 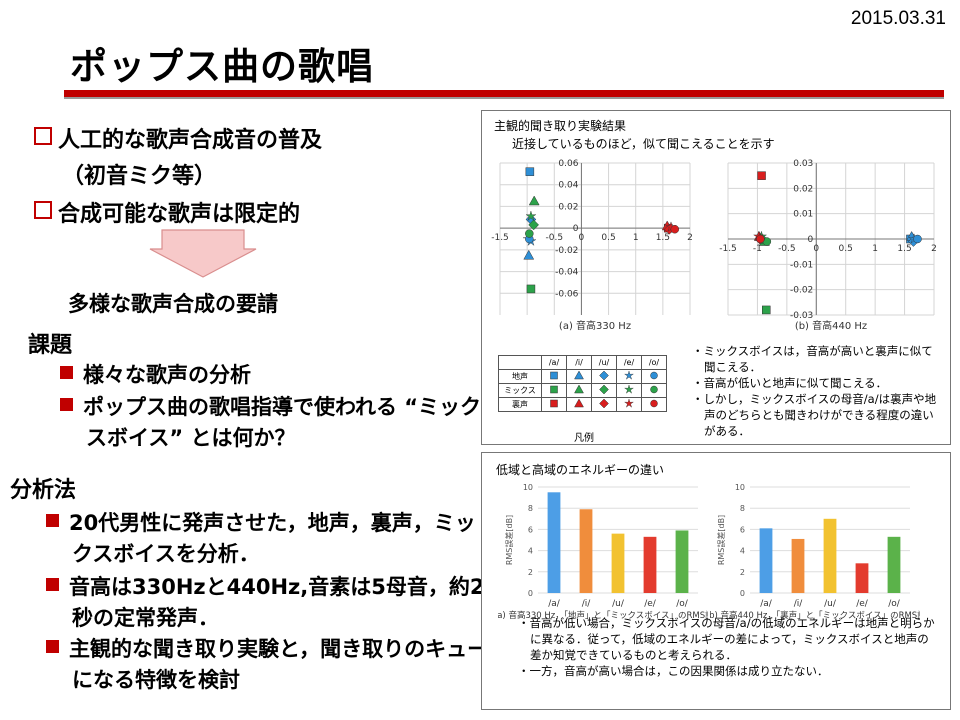 What do you see at coordinates (566, 251) in the screenshot?
I see `y-tick-label: -0.02` at bounding box center [566, 251].